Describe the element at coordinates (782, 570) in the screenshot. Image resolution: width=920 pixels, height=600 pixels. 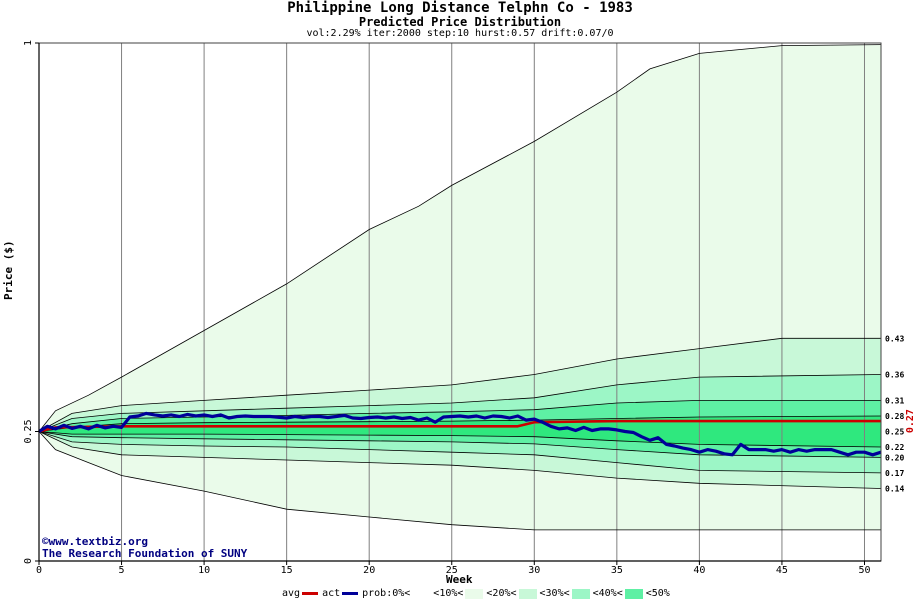
I see `x-tick-label: 45` at that location.